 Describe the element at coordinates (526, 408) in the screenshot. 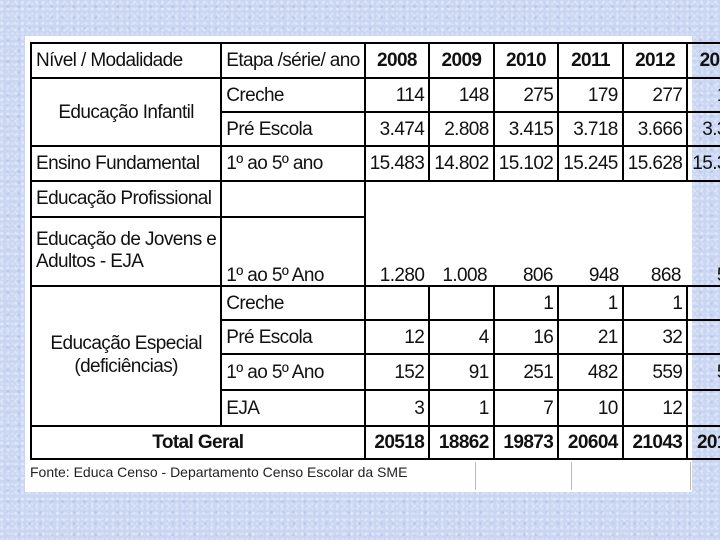

I see `value-cell: 7` at that location.